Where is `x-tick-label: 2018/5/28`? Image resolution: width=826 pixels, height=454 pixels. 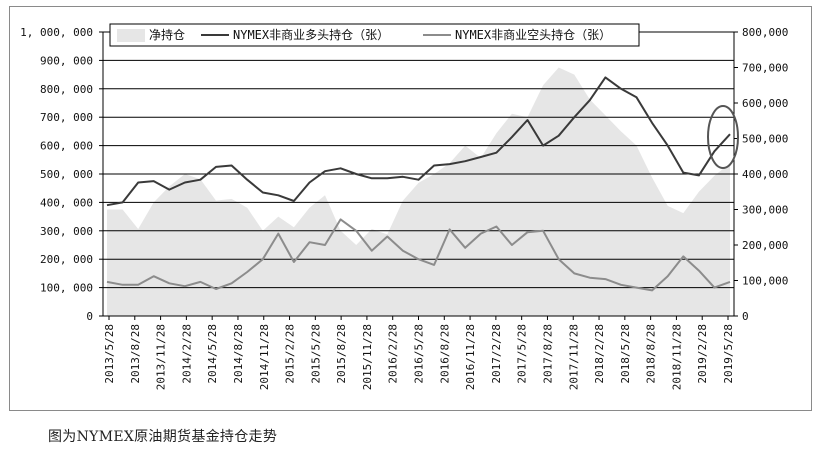 x-tick-label: 2018/5/28 is located at coordinates (625, 354).